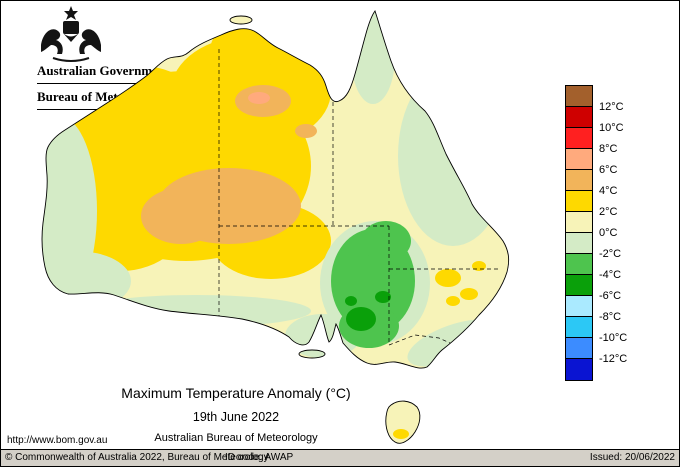 Image resolution: width=680 pixels, height=467 pixels. I want to click on crest-star-icon, so click(71, 13).